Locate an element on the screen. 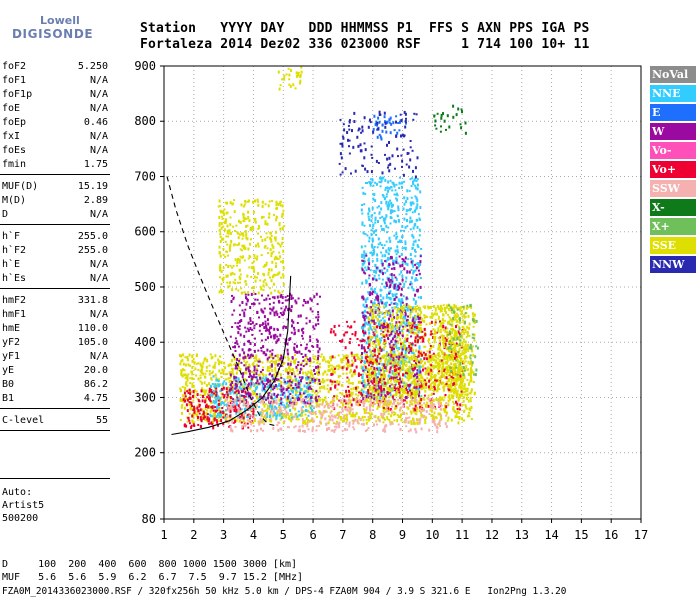  param-name: hmF2 is located at coordinates (14, 300).